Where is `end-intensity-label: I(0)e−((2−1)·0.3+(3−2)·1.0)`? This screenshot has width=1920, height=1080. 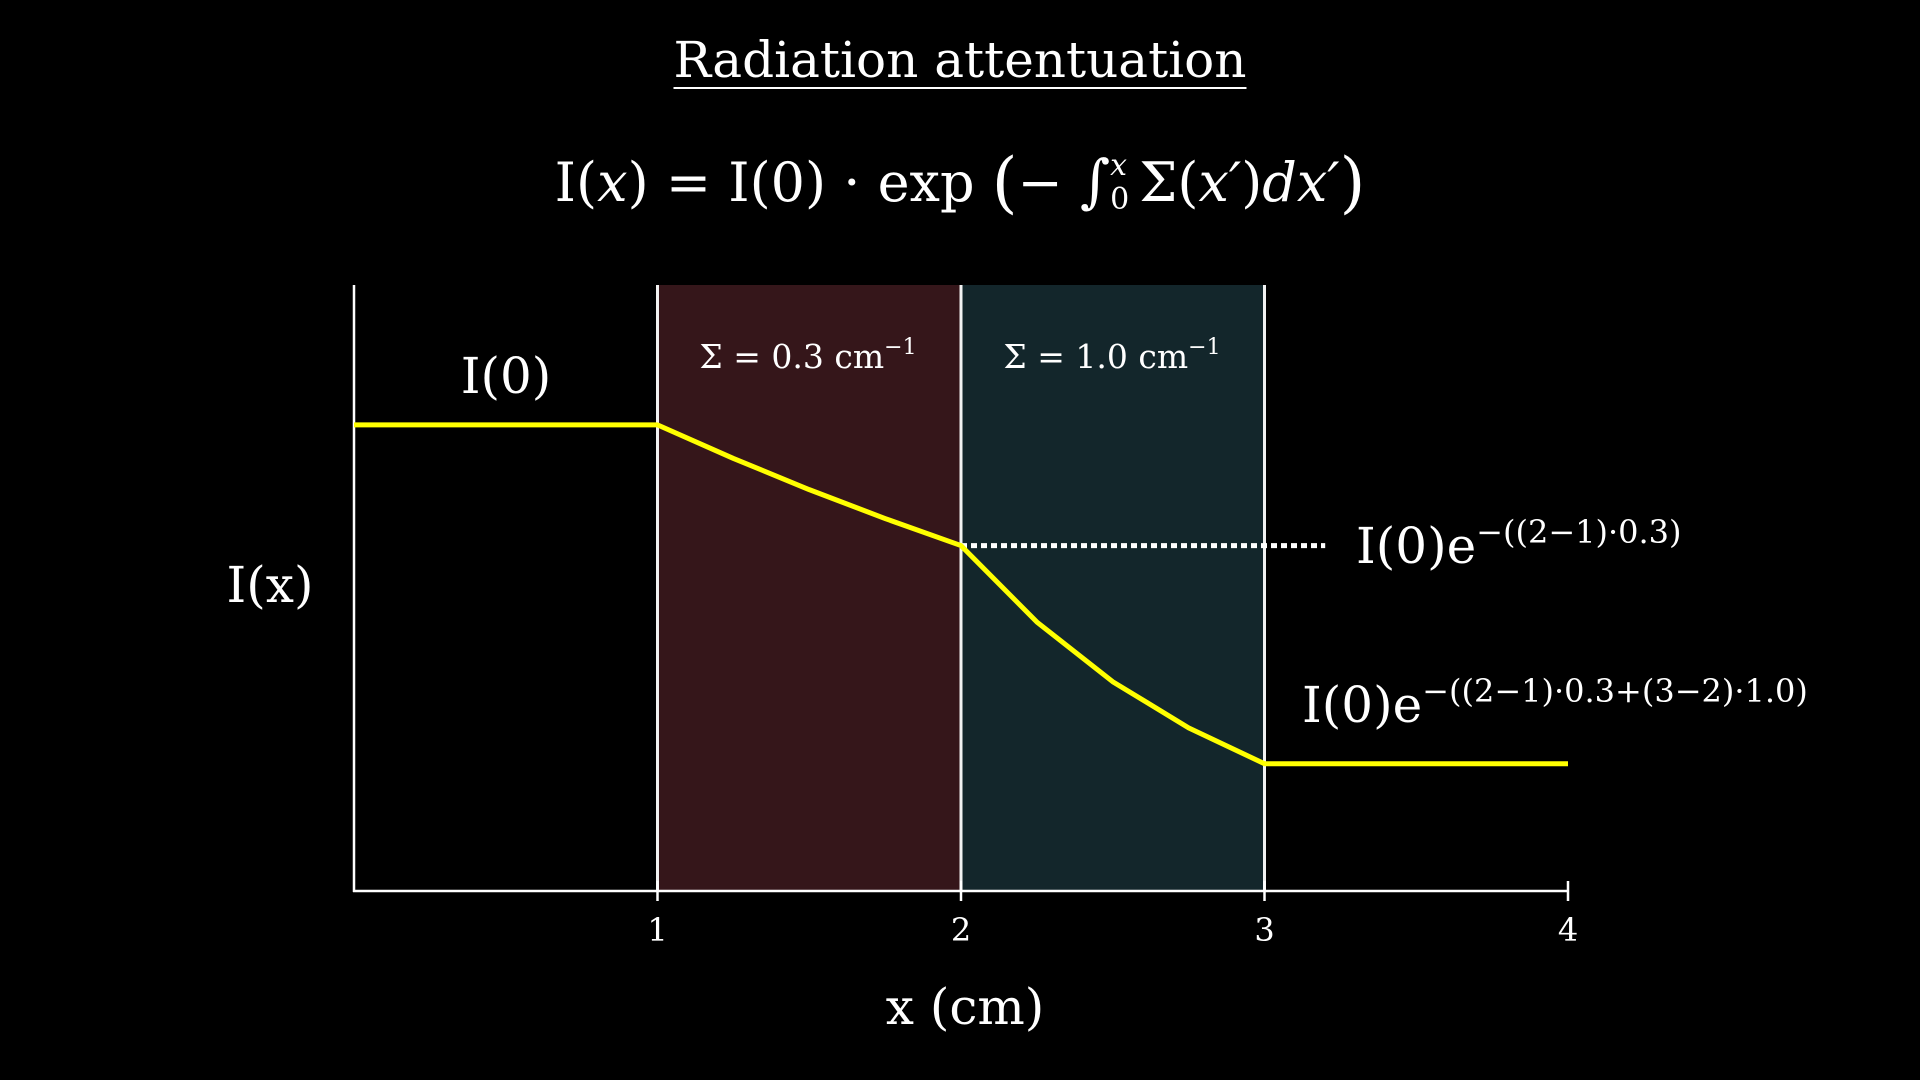 end-intensity-label: I(0)e−((2−1)·0.3+(3−2)·1.0) is located at coordinates (1555, 703).